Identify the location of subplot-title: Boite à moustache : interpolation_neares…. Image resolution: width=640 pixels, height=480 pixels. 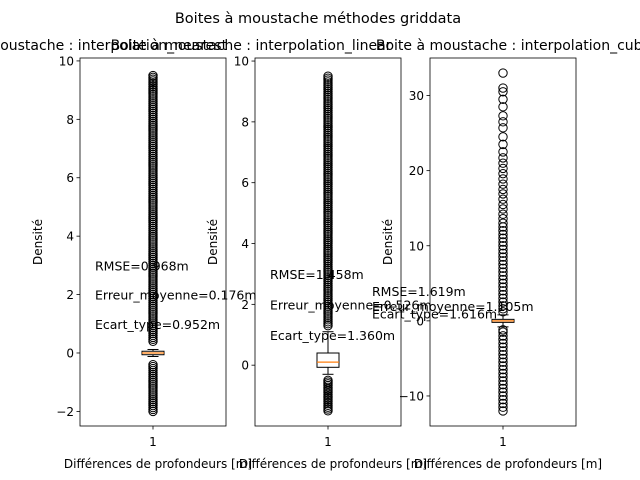
(114, 46).